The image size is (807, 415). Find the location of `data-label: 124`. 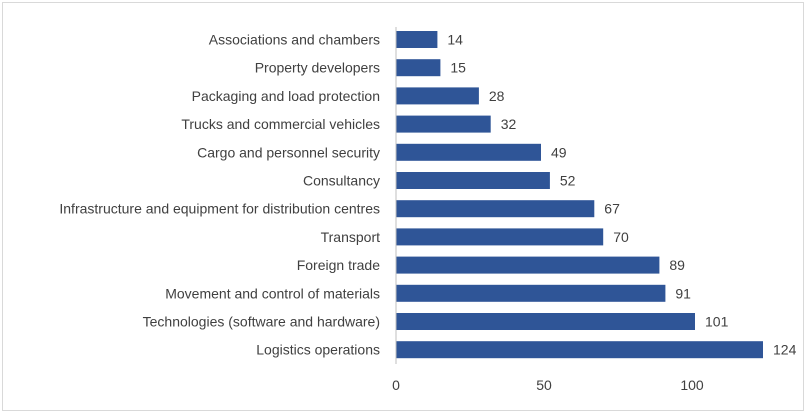

data-label: 124 is located at coordinates (785, 350).